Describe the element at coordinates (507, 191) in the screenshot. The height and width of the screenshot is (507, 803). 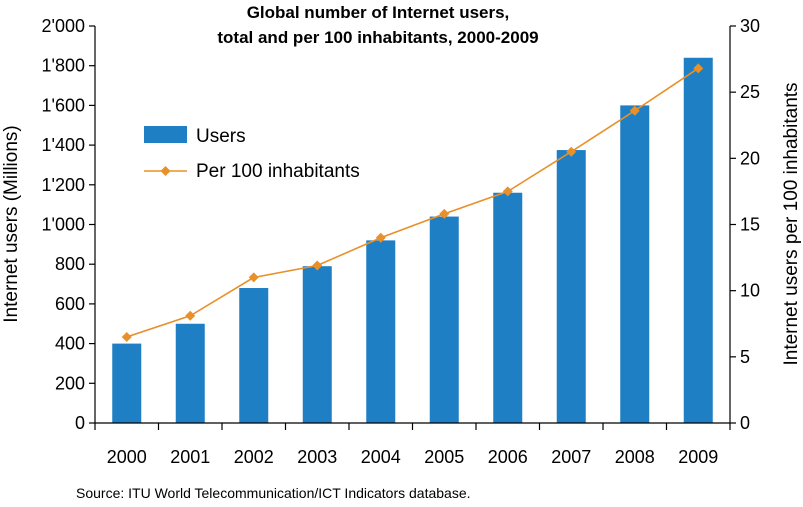
I see `point-per-100-2006` at that location.